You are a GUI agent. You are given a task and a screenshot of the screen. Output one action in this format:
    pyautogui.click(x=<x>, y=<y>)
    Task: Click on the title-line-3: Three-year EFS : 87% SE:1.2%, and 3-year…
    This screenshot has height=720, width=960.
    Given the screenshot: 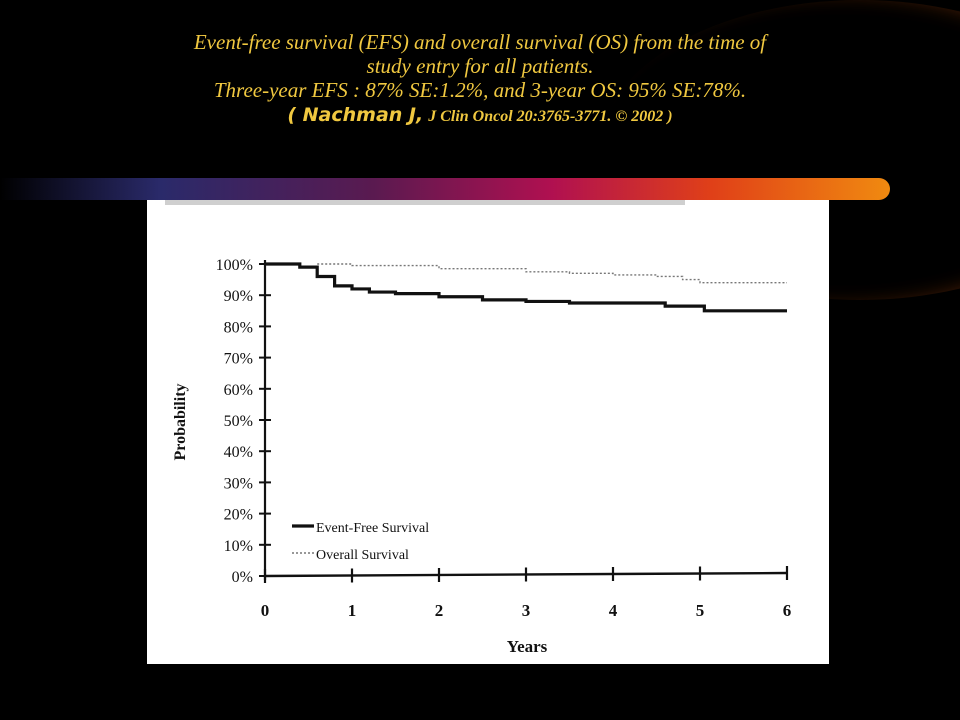 What is the action you would take?
    pyautogui.click(x=480, y=90)
    